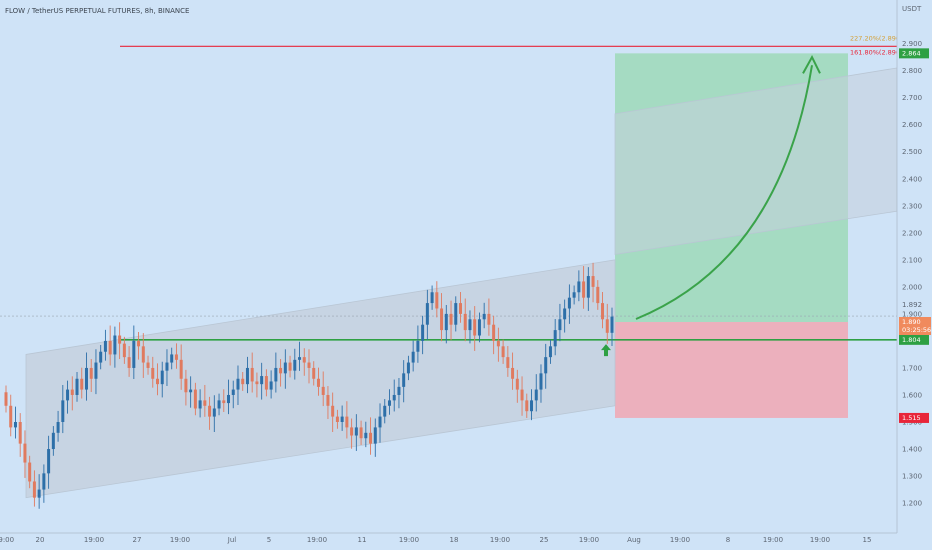 The width and height of the screenshot is (932, 550). I want to click on target-price-badge: 2.864, so click(914, 53).